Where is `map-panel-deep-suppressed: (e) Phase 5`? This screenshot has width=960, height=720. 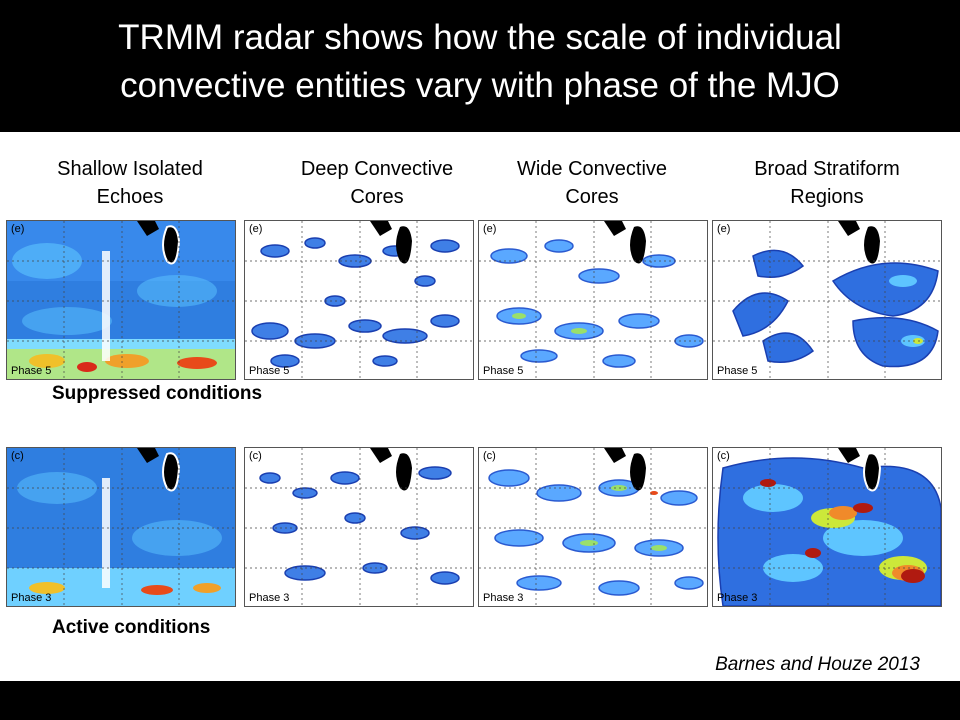 map-panel-deep-suppressed: (e) Phase 5 is located at coordinates (359, 300).